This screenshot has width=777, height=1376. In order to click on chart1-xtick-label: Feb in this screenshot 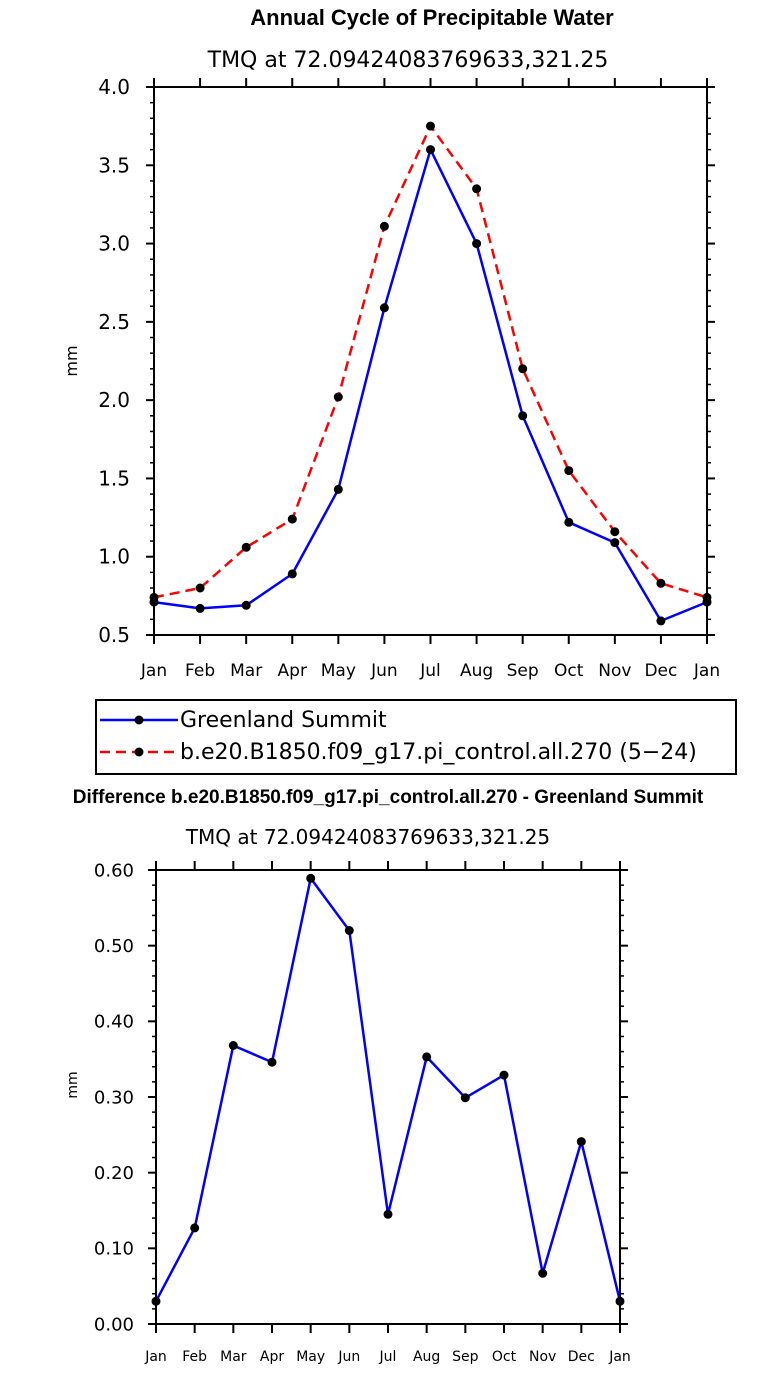, I will do `click(200, 671)`.